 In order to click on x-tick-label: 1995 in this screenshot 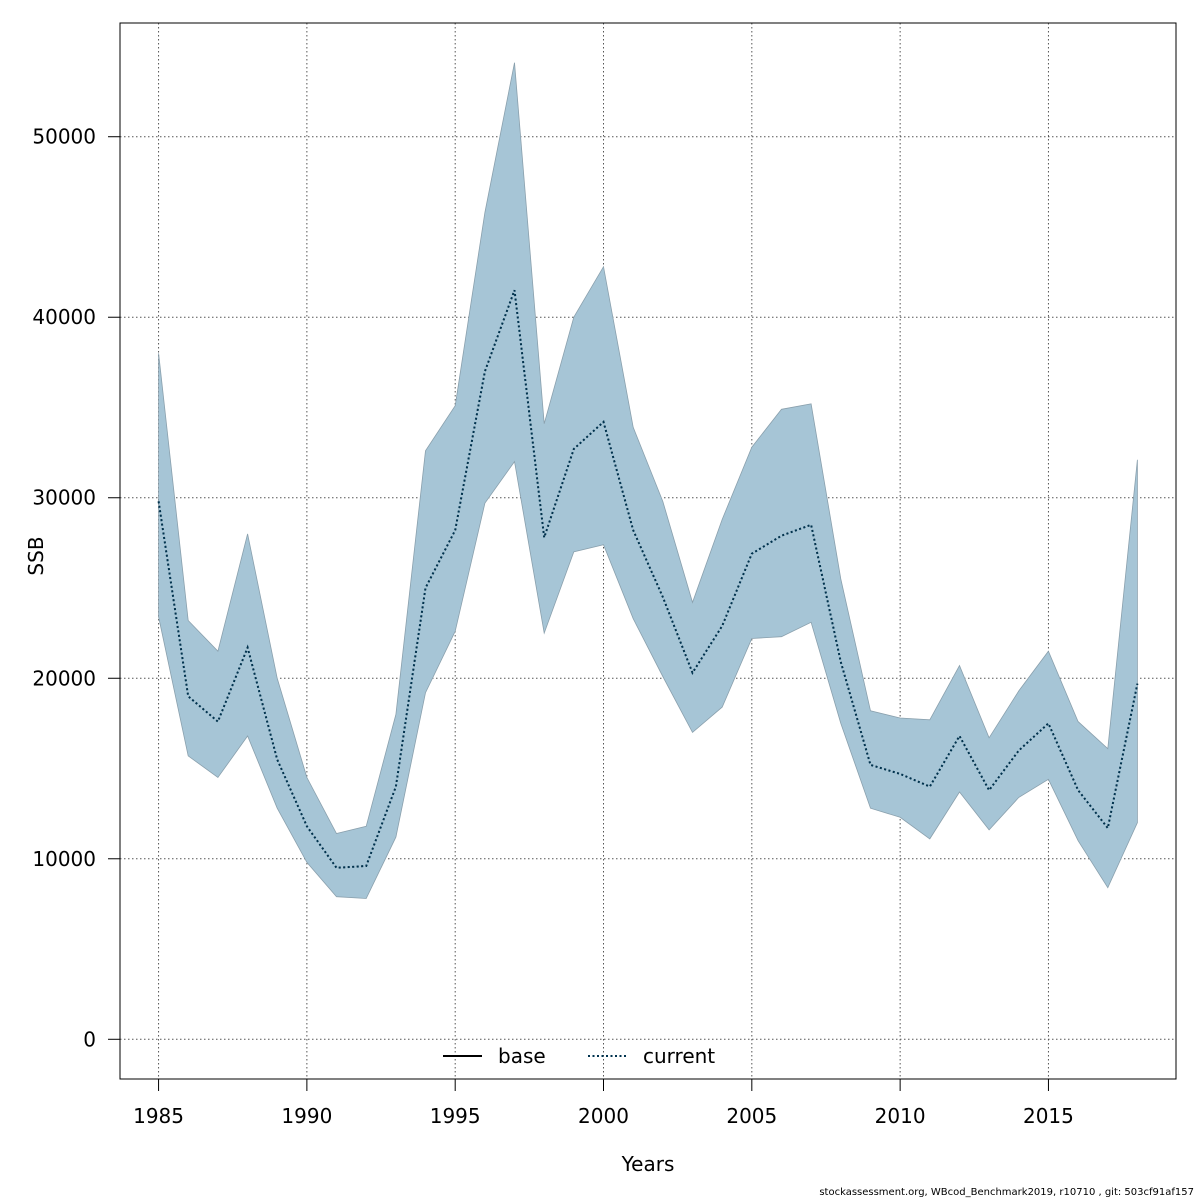, I will do `click(455, 1116)`.